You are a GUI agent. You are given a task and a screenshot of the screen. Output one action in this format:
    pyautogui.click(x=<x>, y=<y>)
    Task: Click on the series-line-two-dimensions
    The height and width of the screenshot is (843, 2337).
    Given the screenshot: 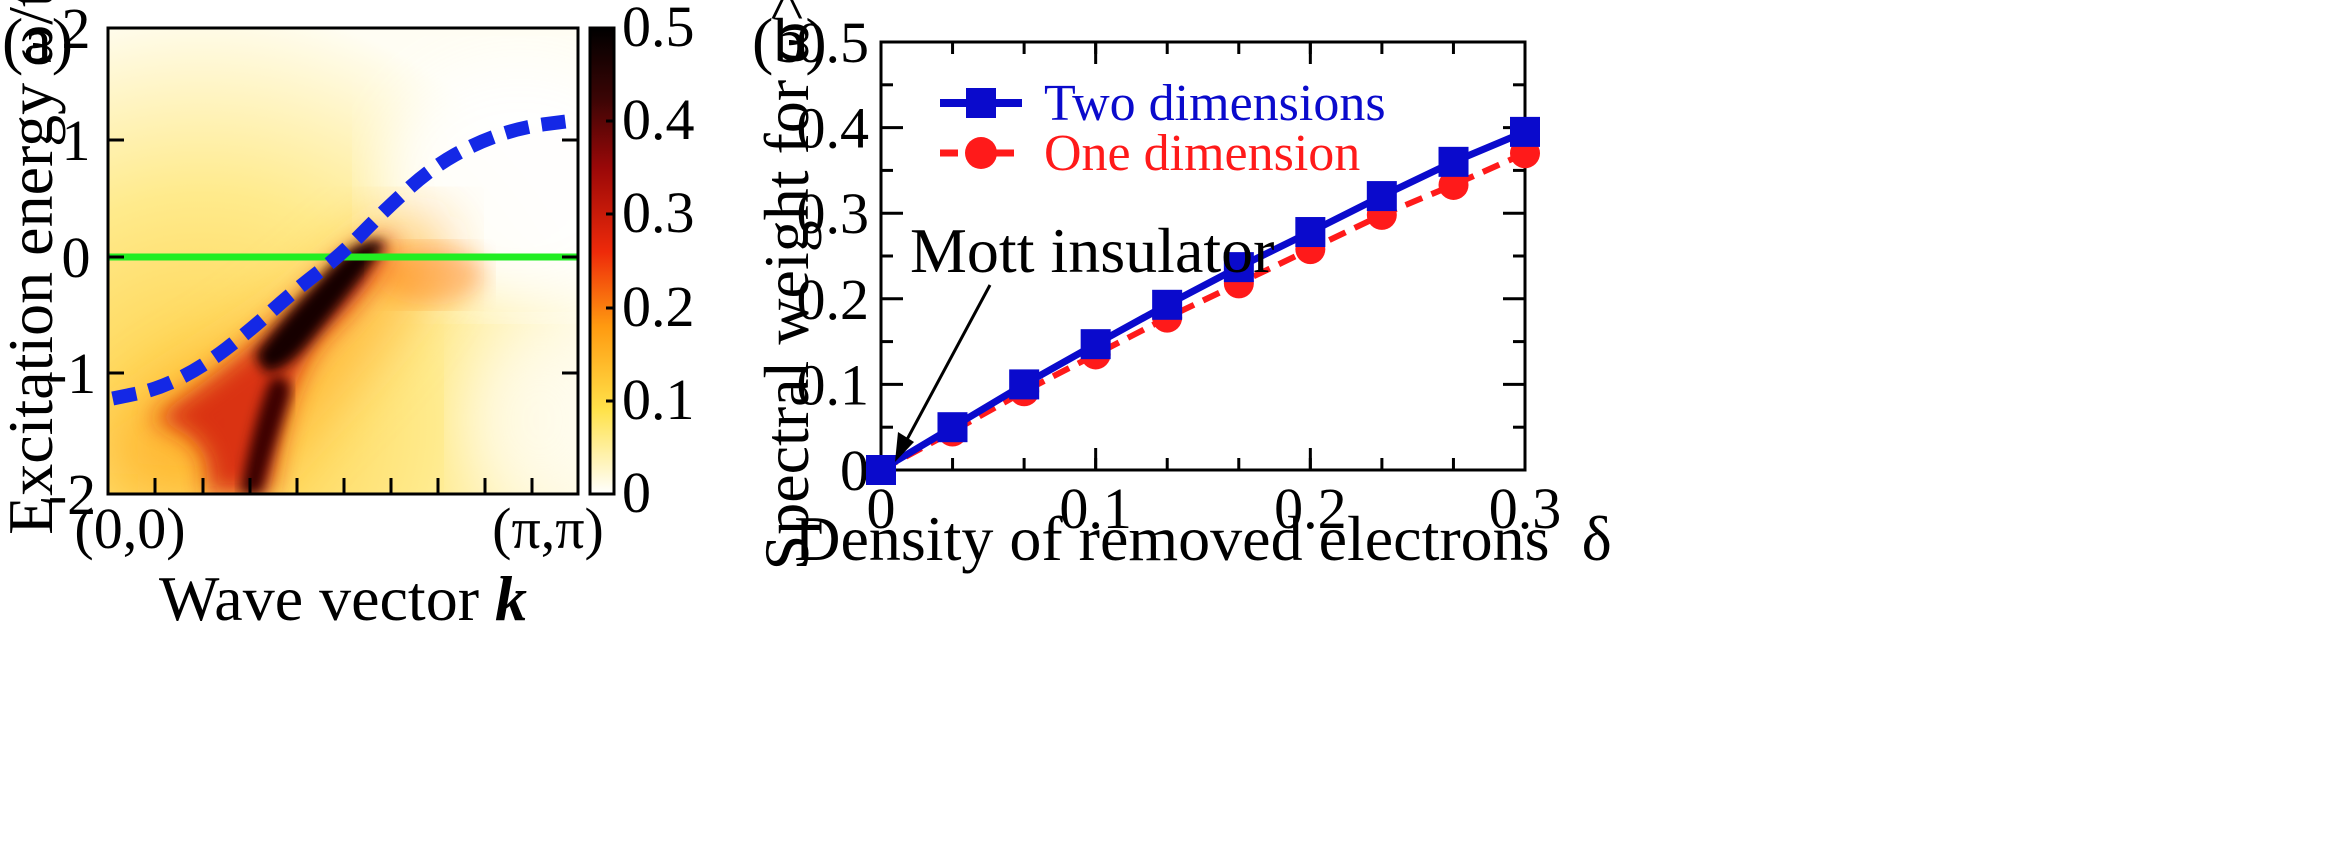 What is the action you would take?
    pyautogui.click(x=1203, y=301)
    